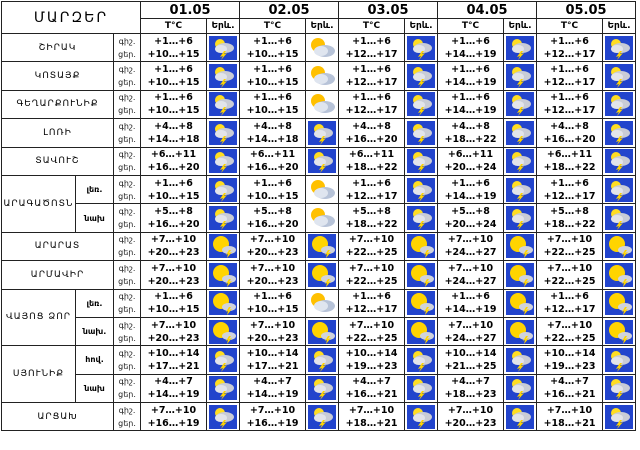 Image resolution: width=640 pixels, height=450 pixels. Describe the element at coordinates (272, 218) in the screenshot. I see `temperature-cell: +5…+8 +16…+20` at that location.